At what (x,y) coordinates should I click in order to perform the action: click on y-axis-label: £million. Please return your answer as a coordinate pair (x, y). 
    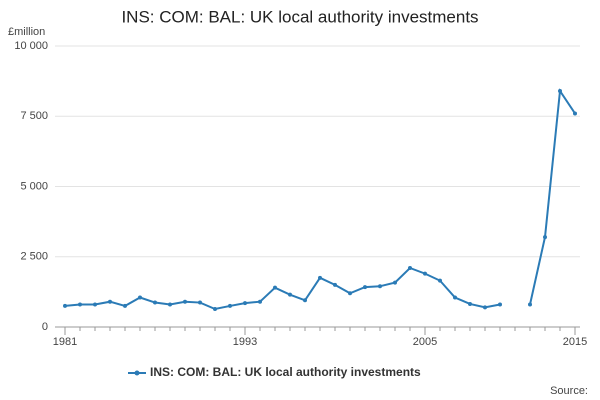
    Looking at the image, I should click on (26, 32).